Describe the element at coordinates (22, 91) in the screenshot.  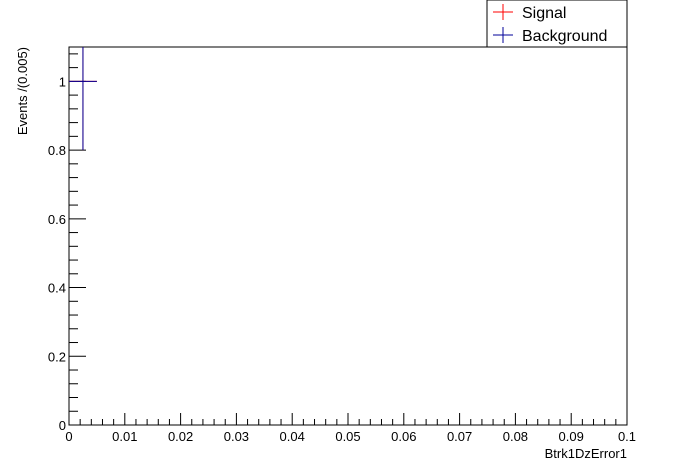
I see `y-axis-label: Events /(0.005)` at that location.